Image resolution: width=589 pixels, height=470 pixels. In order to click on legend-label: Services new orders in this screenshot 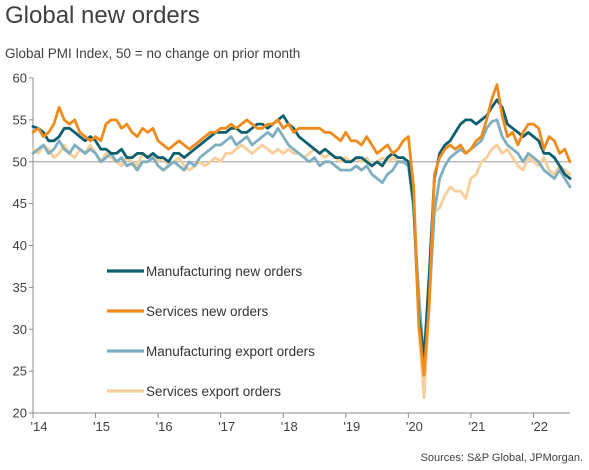, I will do `click(207, 311)`.